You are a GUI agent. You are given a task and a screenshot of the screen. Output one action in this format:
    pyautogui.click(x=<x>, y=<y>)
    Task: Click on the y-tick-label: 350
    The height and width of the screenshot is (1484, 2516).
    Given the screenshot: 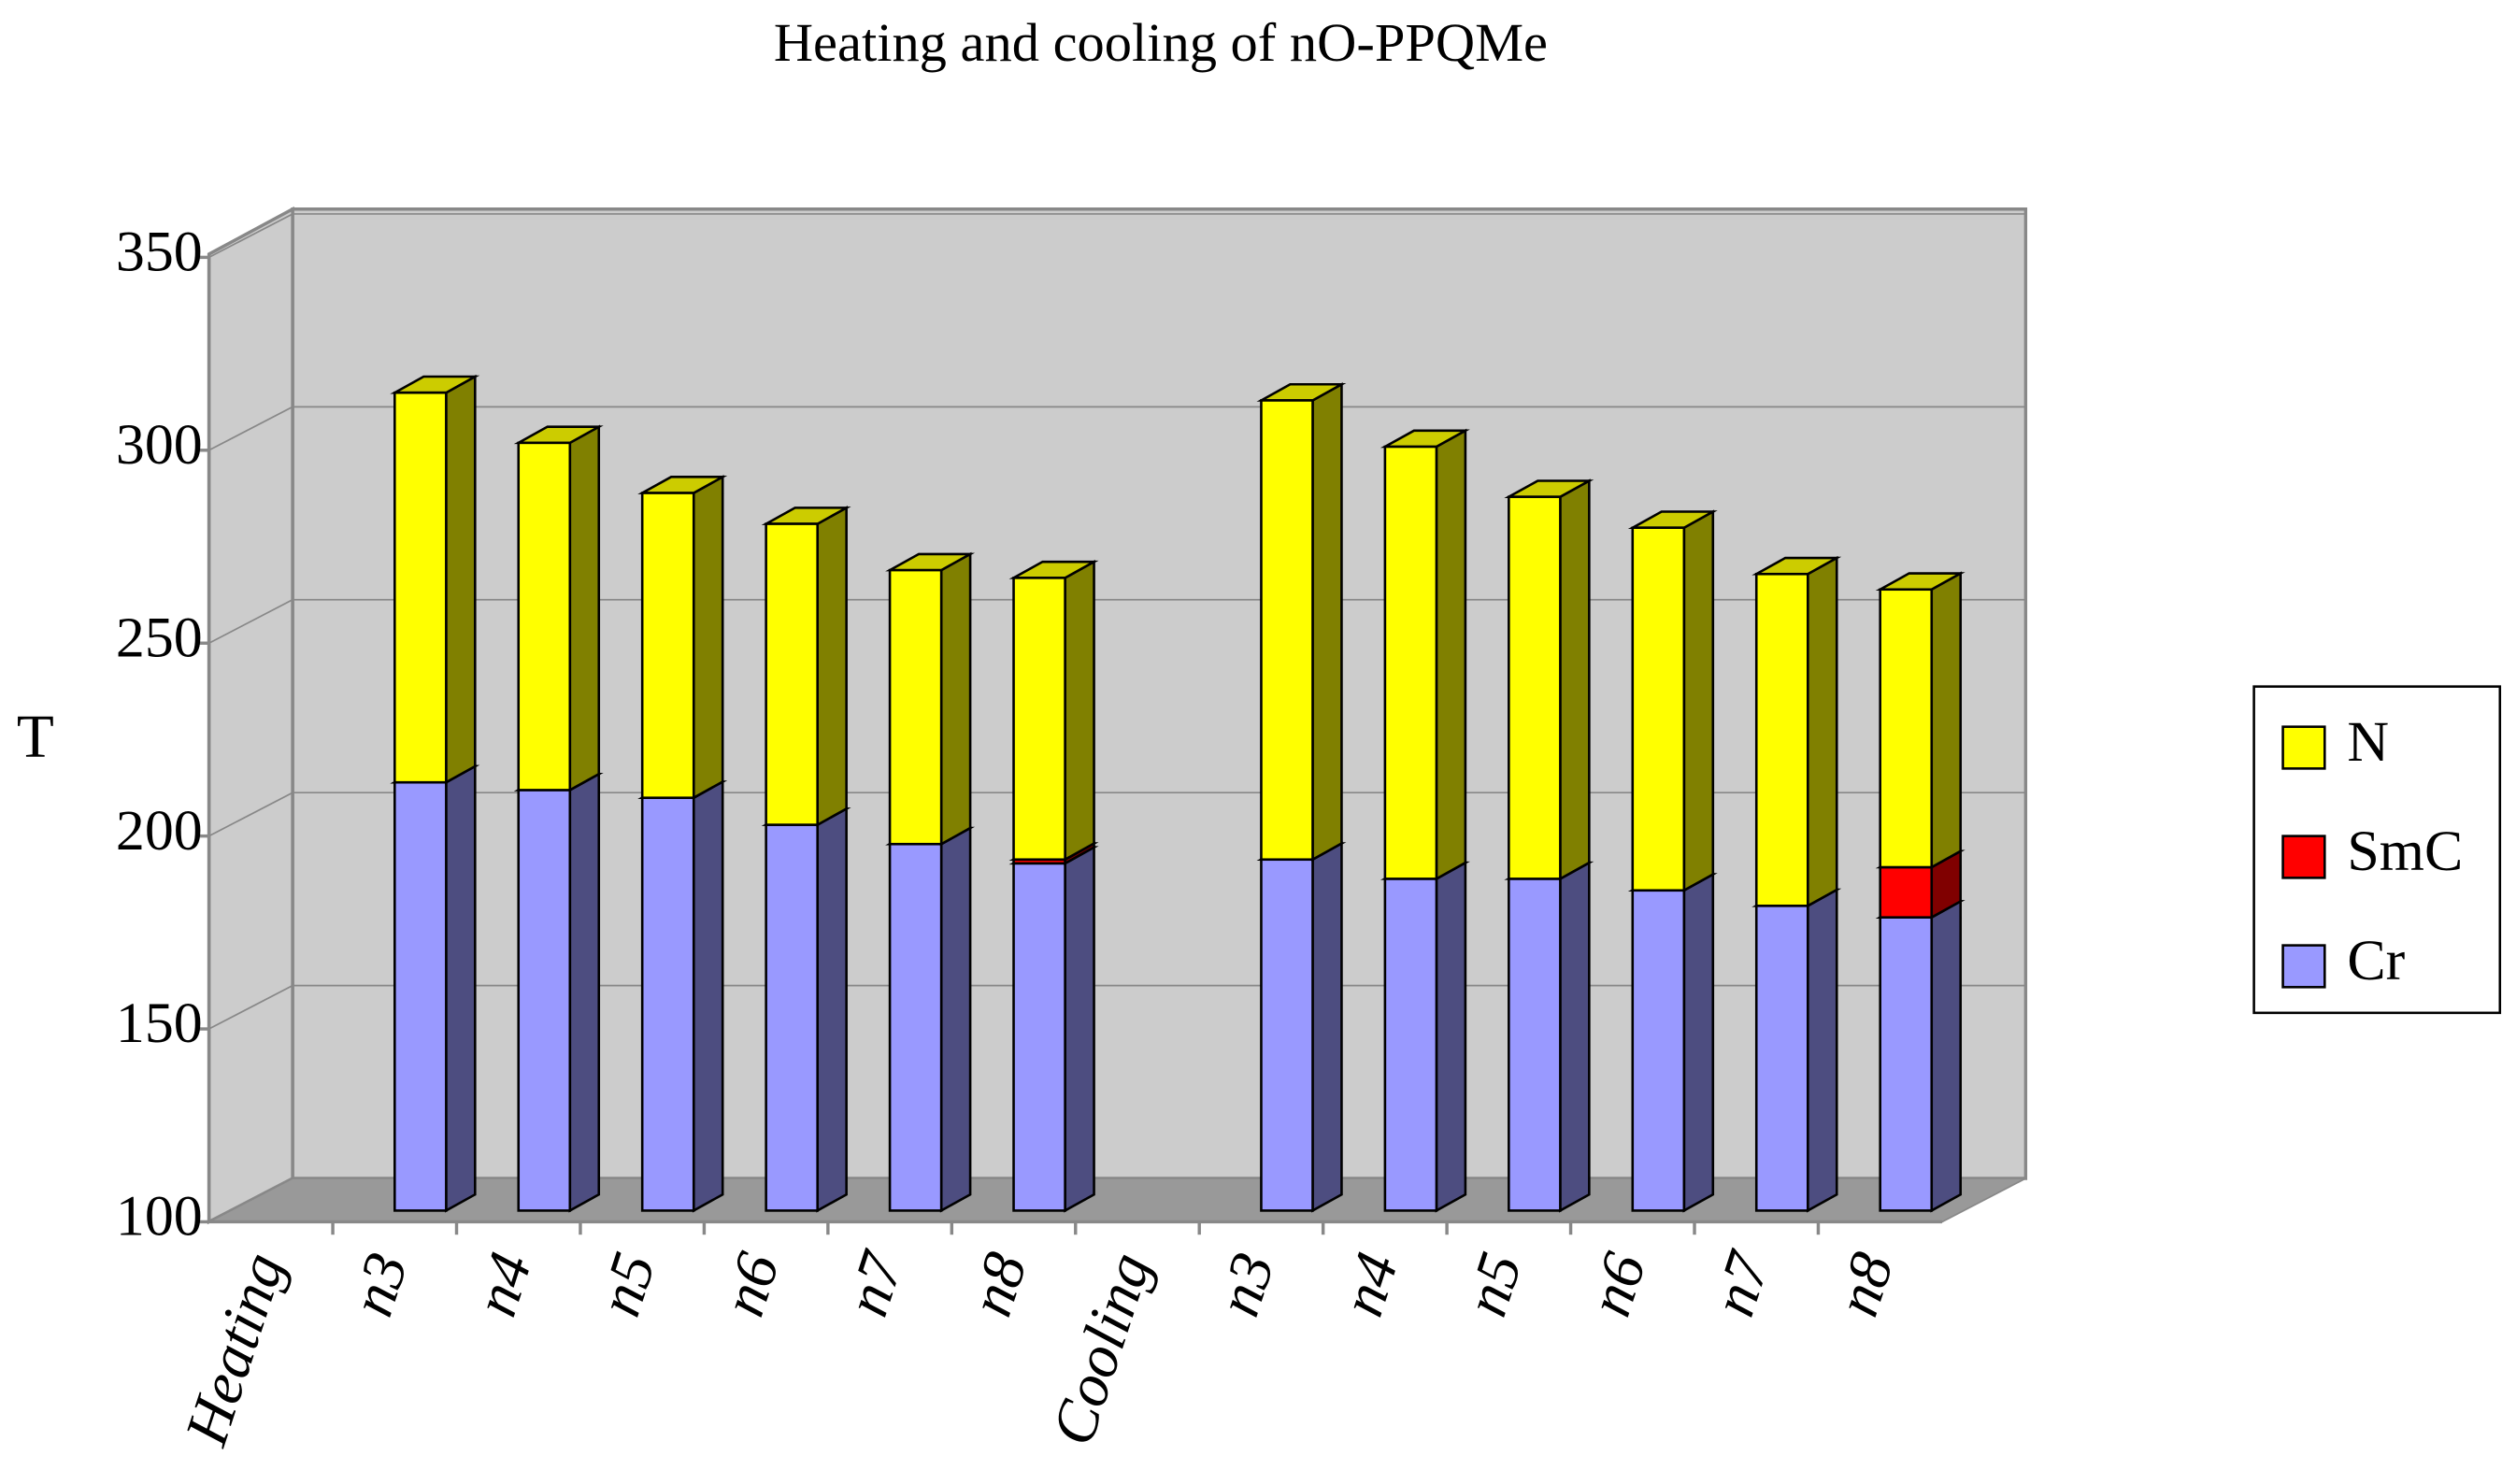 What is the action you would take?
    pyautogui.click(x=159, y=252)
    